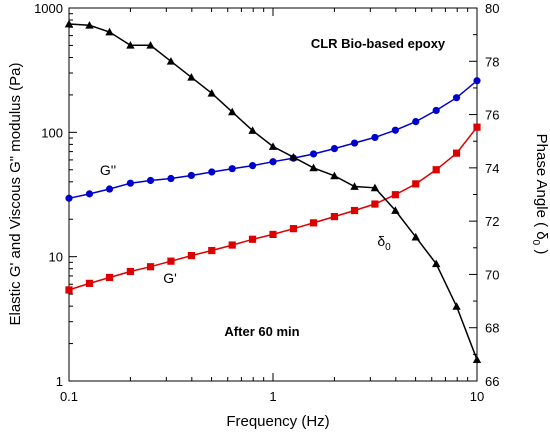  What do you see at coordinates (492, 115) in the screenshot?
I see `y-right-tick-label: 76` at bounding box center [492, 115].